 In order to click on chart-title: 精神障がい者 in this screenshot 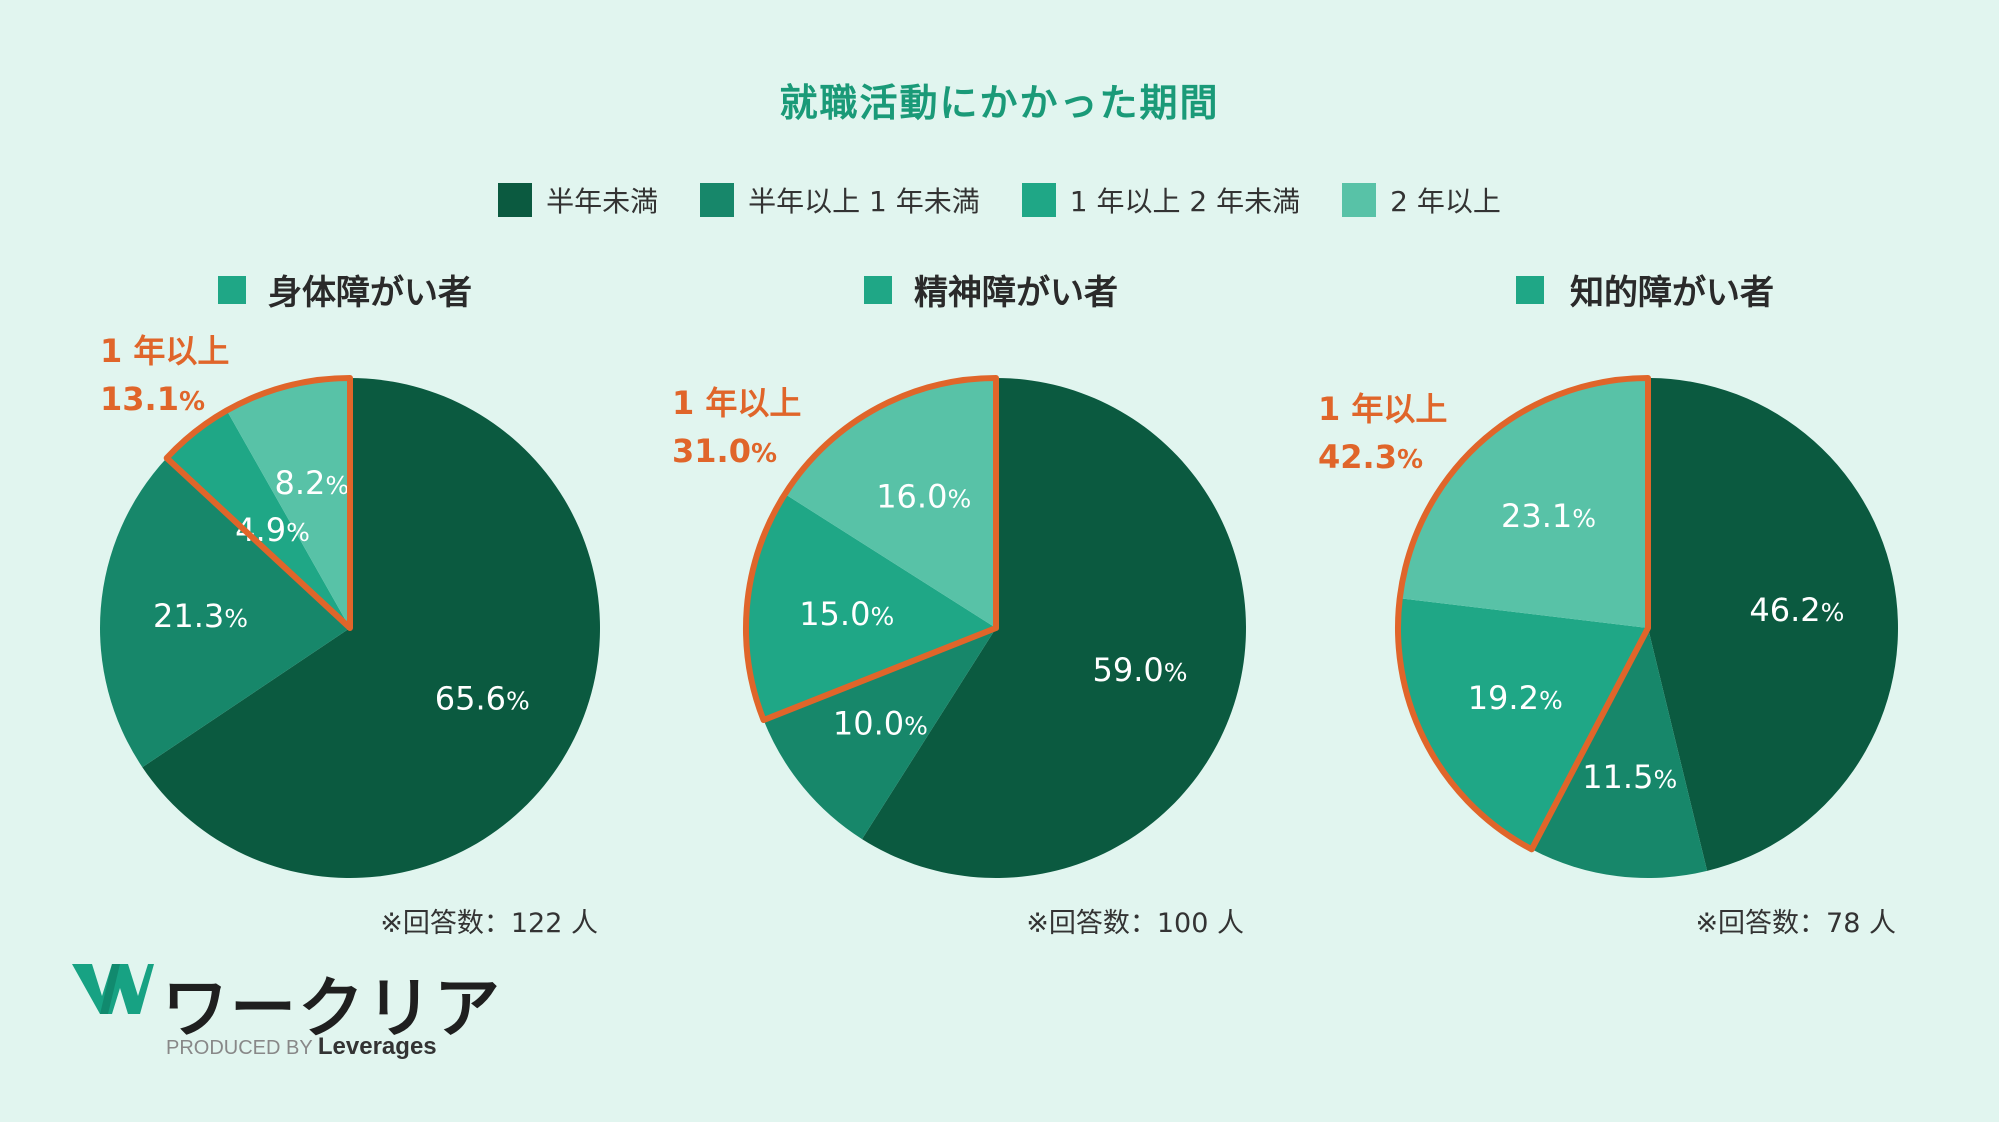, I will do `click(1016, 293)`.